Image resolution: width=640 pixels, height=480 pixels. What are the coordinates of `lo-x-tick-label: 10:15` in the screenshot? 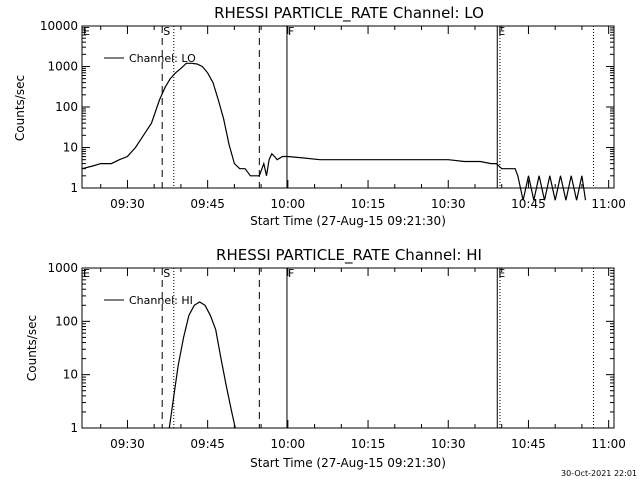 It's located at (368, 204).